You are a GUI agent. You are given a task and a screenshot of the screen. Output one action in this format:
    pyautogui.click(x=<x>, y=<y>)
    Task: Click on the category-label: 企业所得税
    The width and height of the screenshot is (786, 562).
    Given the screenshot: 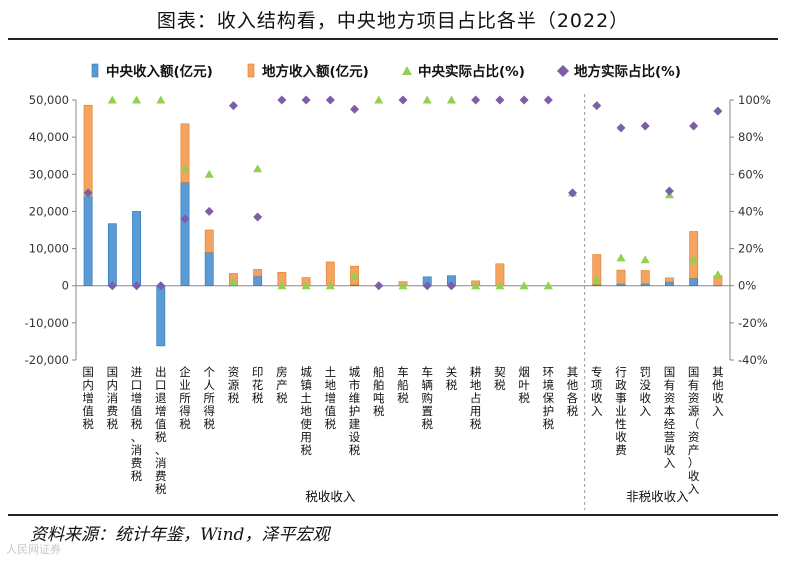 What is the action you would take?
    pyautogui.click(x=185, y=398)
    